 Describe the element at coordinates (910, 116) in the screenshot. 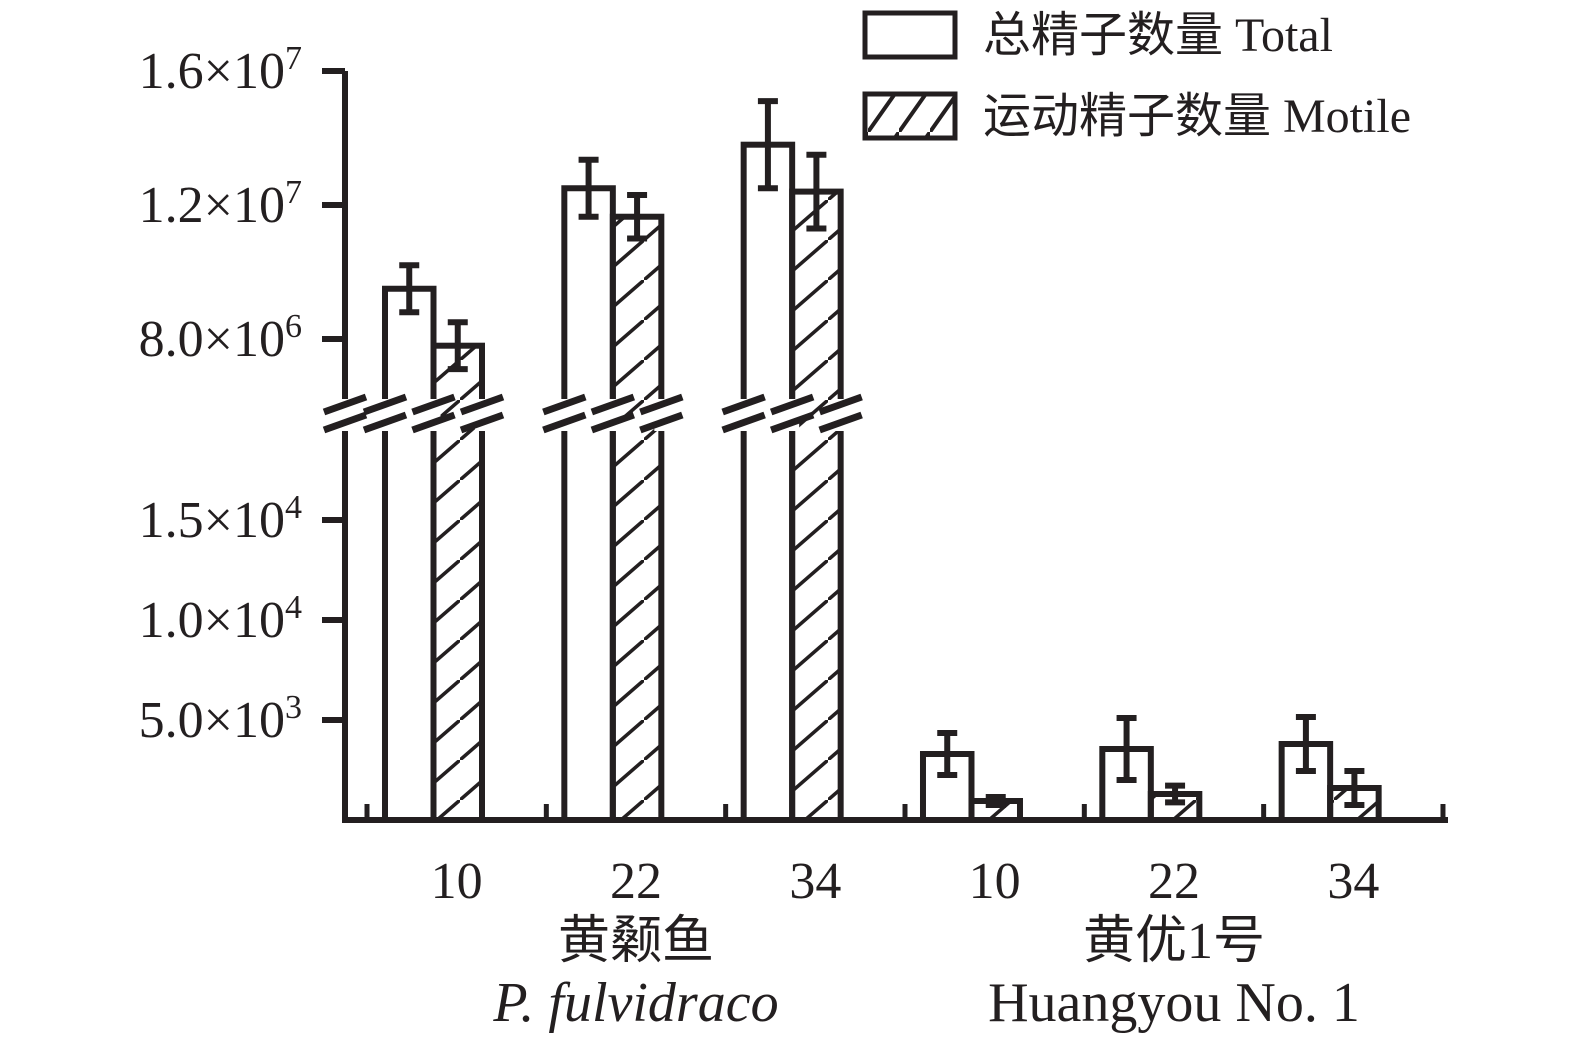

I see `legend-swatch-motile` at that location.